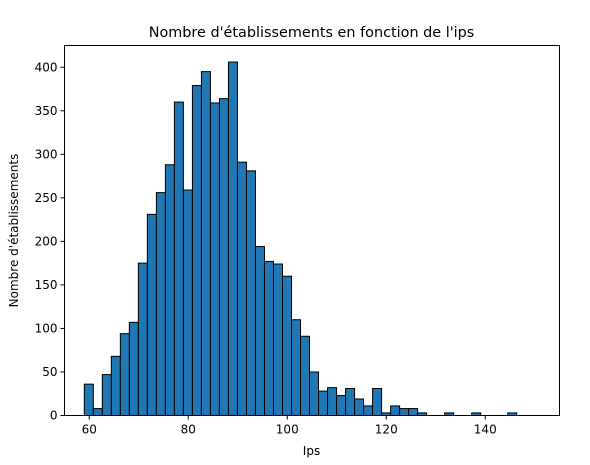  What do you see at coordinates (46, 111) in the screenshot?
I see `y-tick-label: 350` at bounding box center [46, 111].